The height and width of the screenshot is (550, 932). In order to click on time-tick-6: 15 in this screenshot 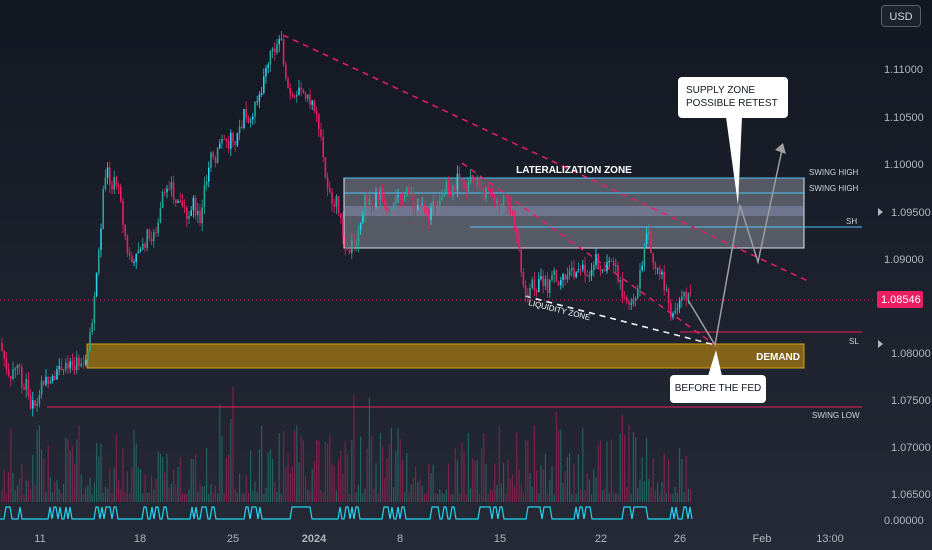, I will do `click(500, 539)`.